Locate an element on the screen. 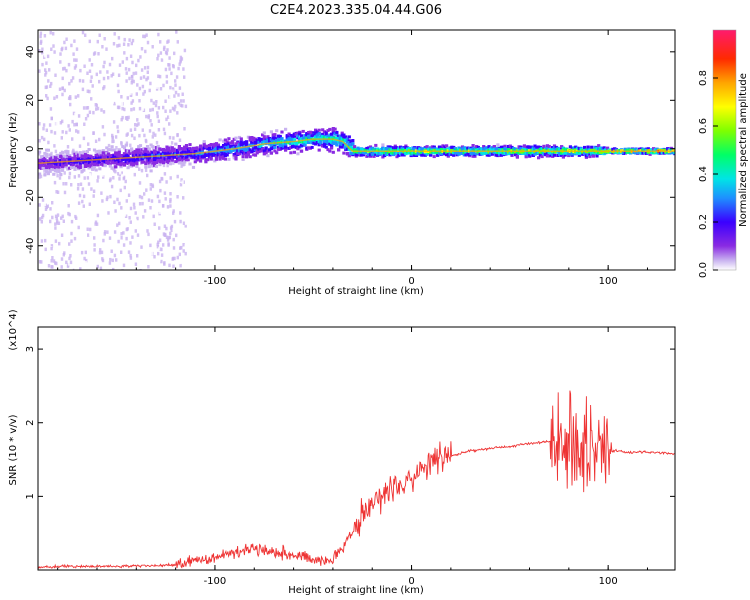 This screenshot has height=600, width=750. colorbar-gradient is located at coordinates (724, 150).